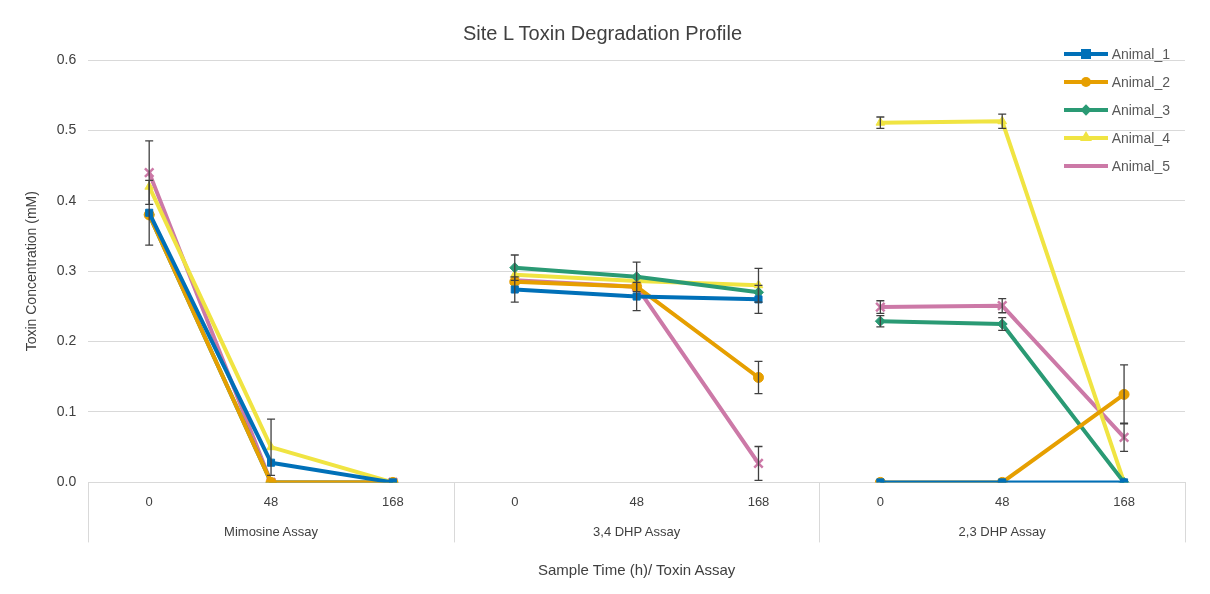  Describe the element at coordinates (636, 570) in the screenshot. I see `x-axis-title: Sample Time (h)/ Toxin Assay` at that location.